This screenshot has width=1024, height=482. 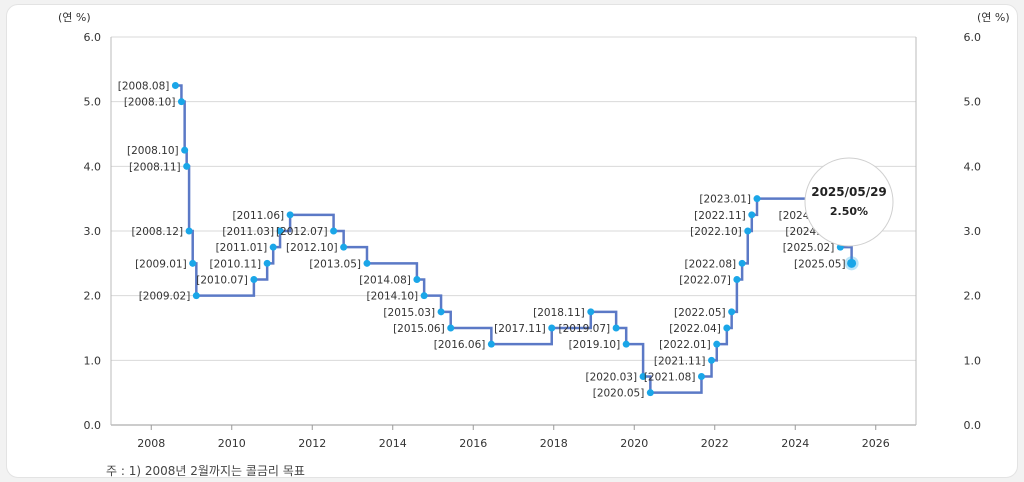 I want to click on data-label: [2022.05], so click(x=700, y=313).